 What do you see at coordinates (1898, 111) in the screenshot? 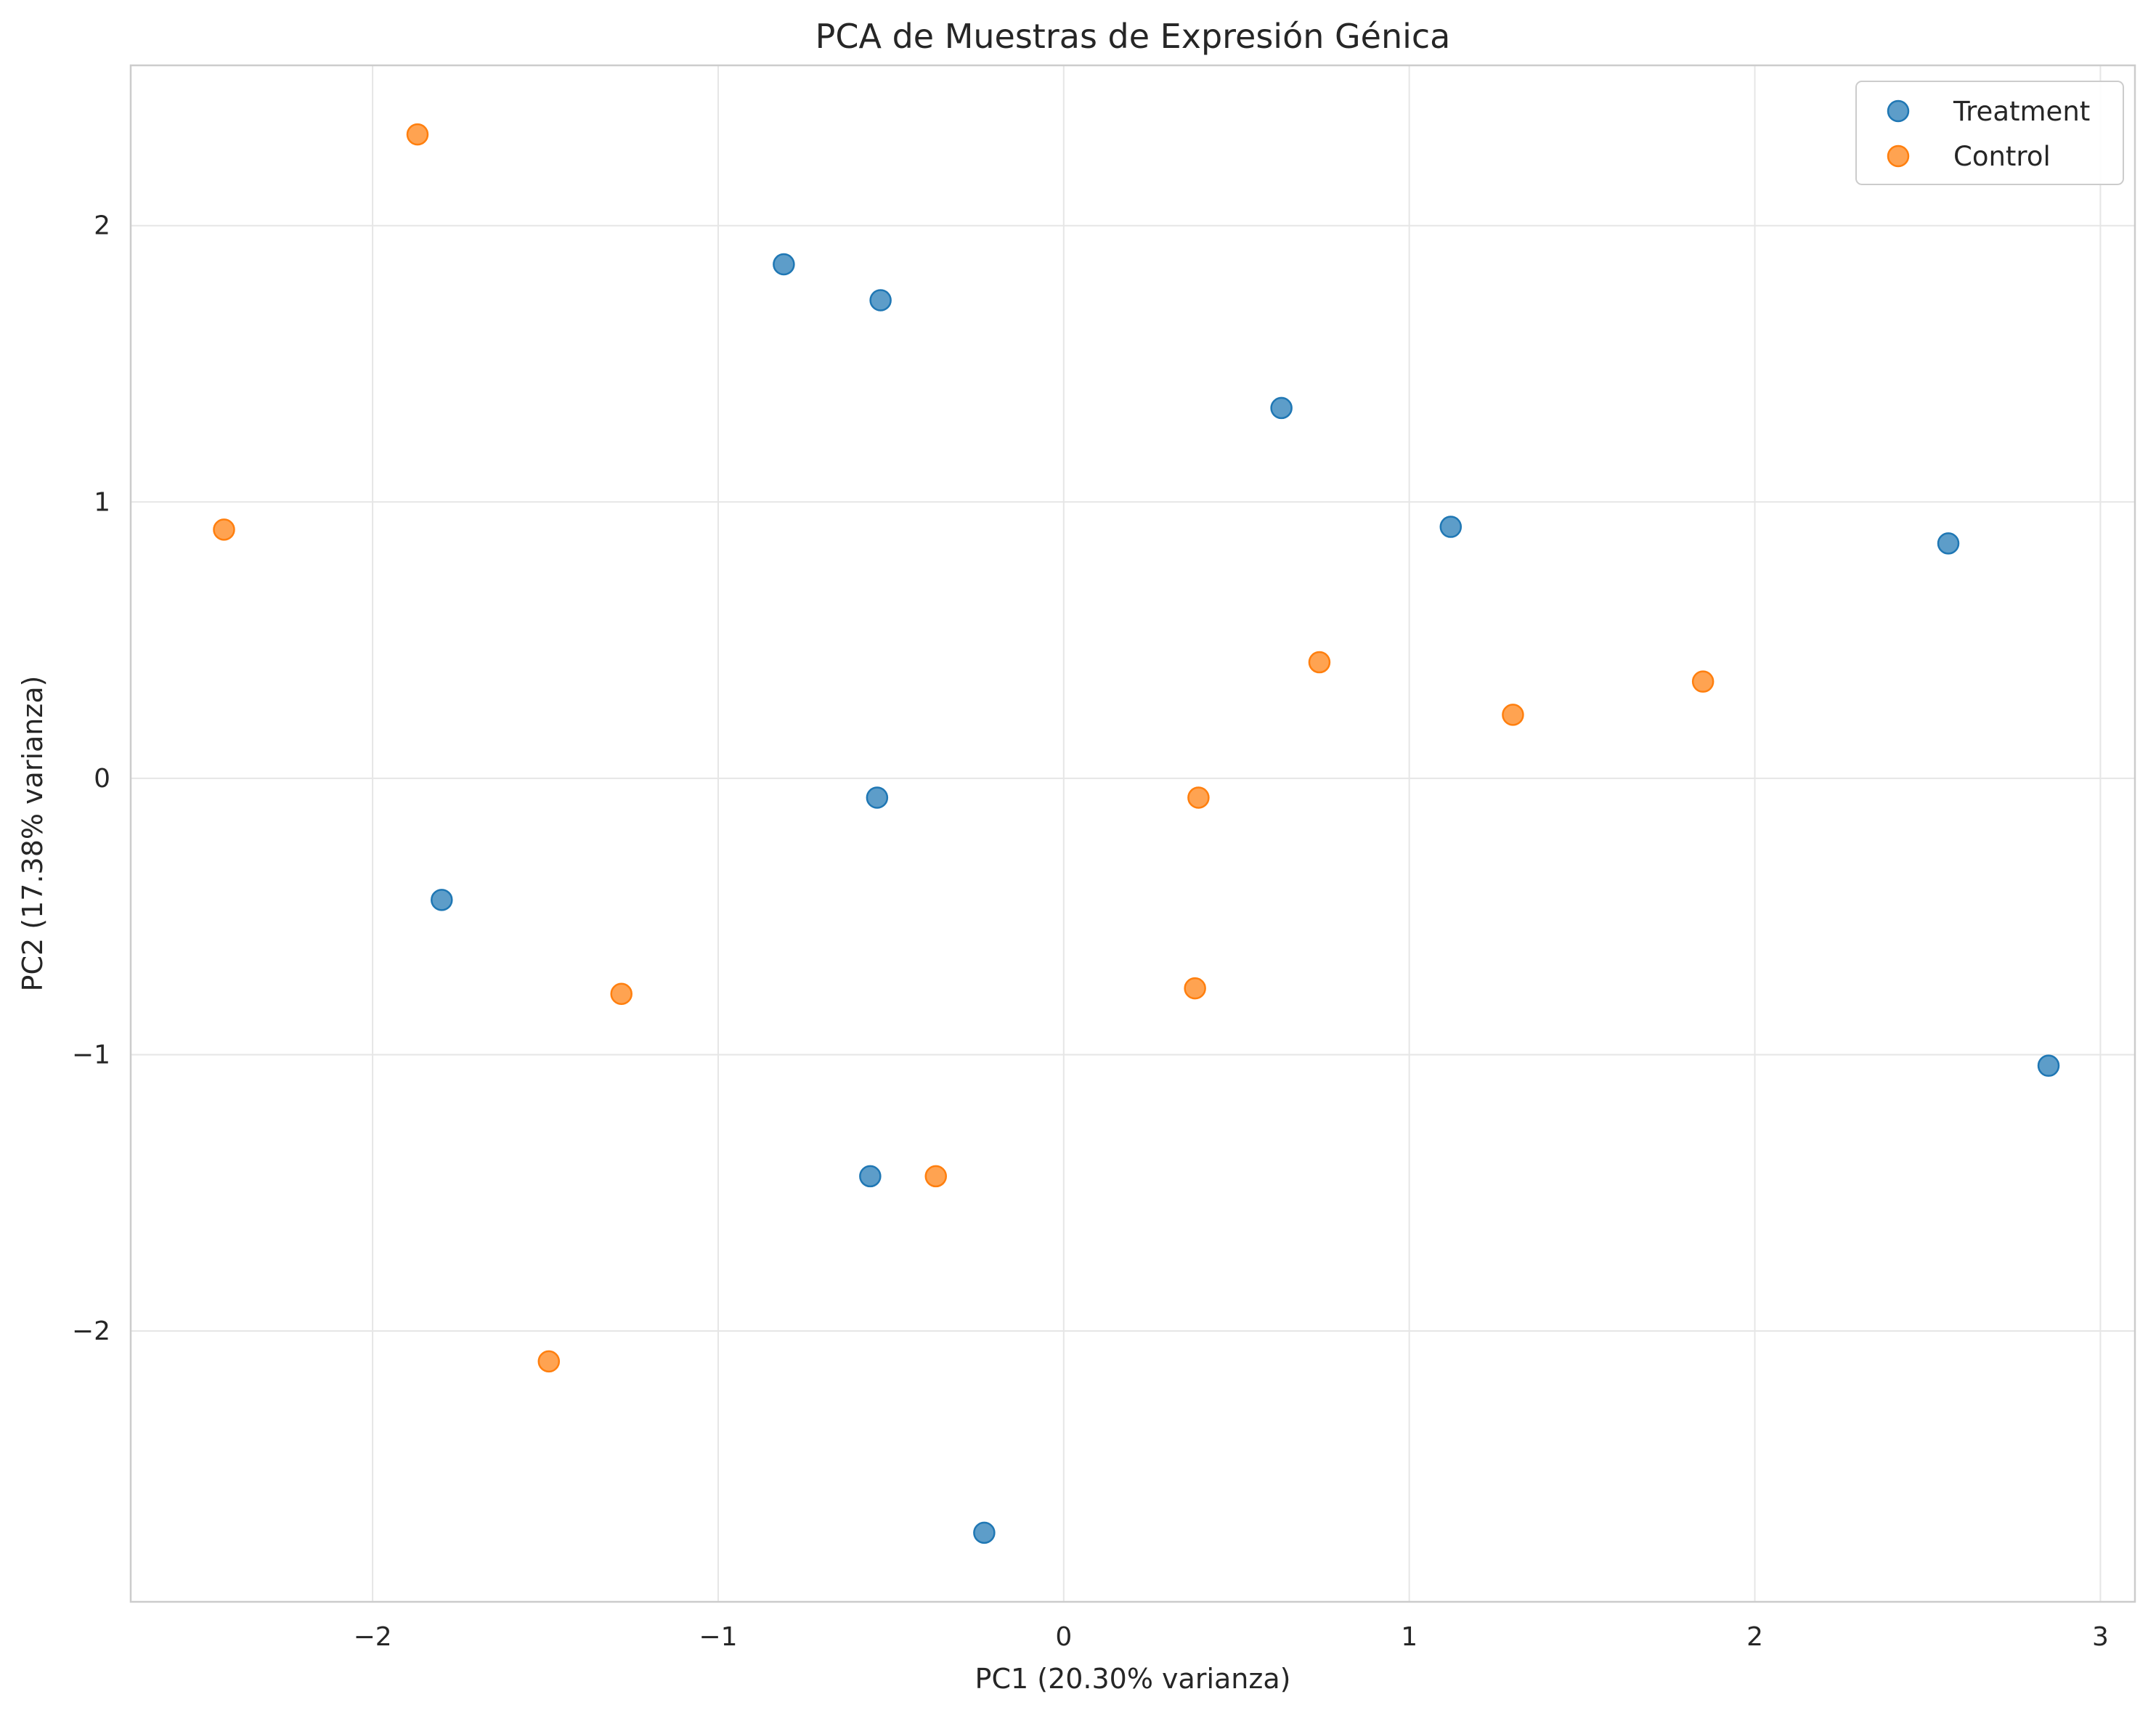
I see `legend-marker-treatment` at bounding box center [1898, 111].